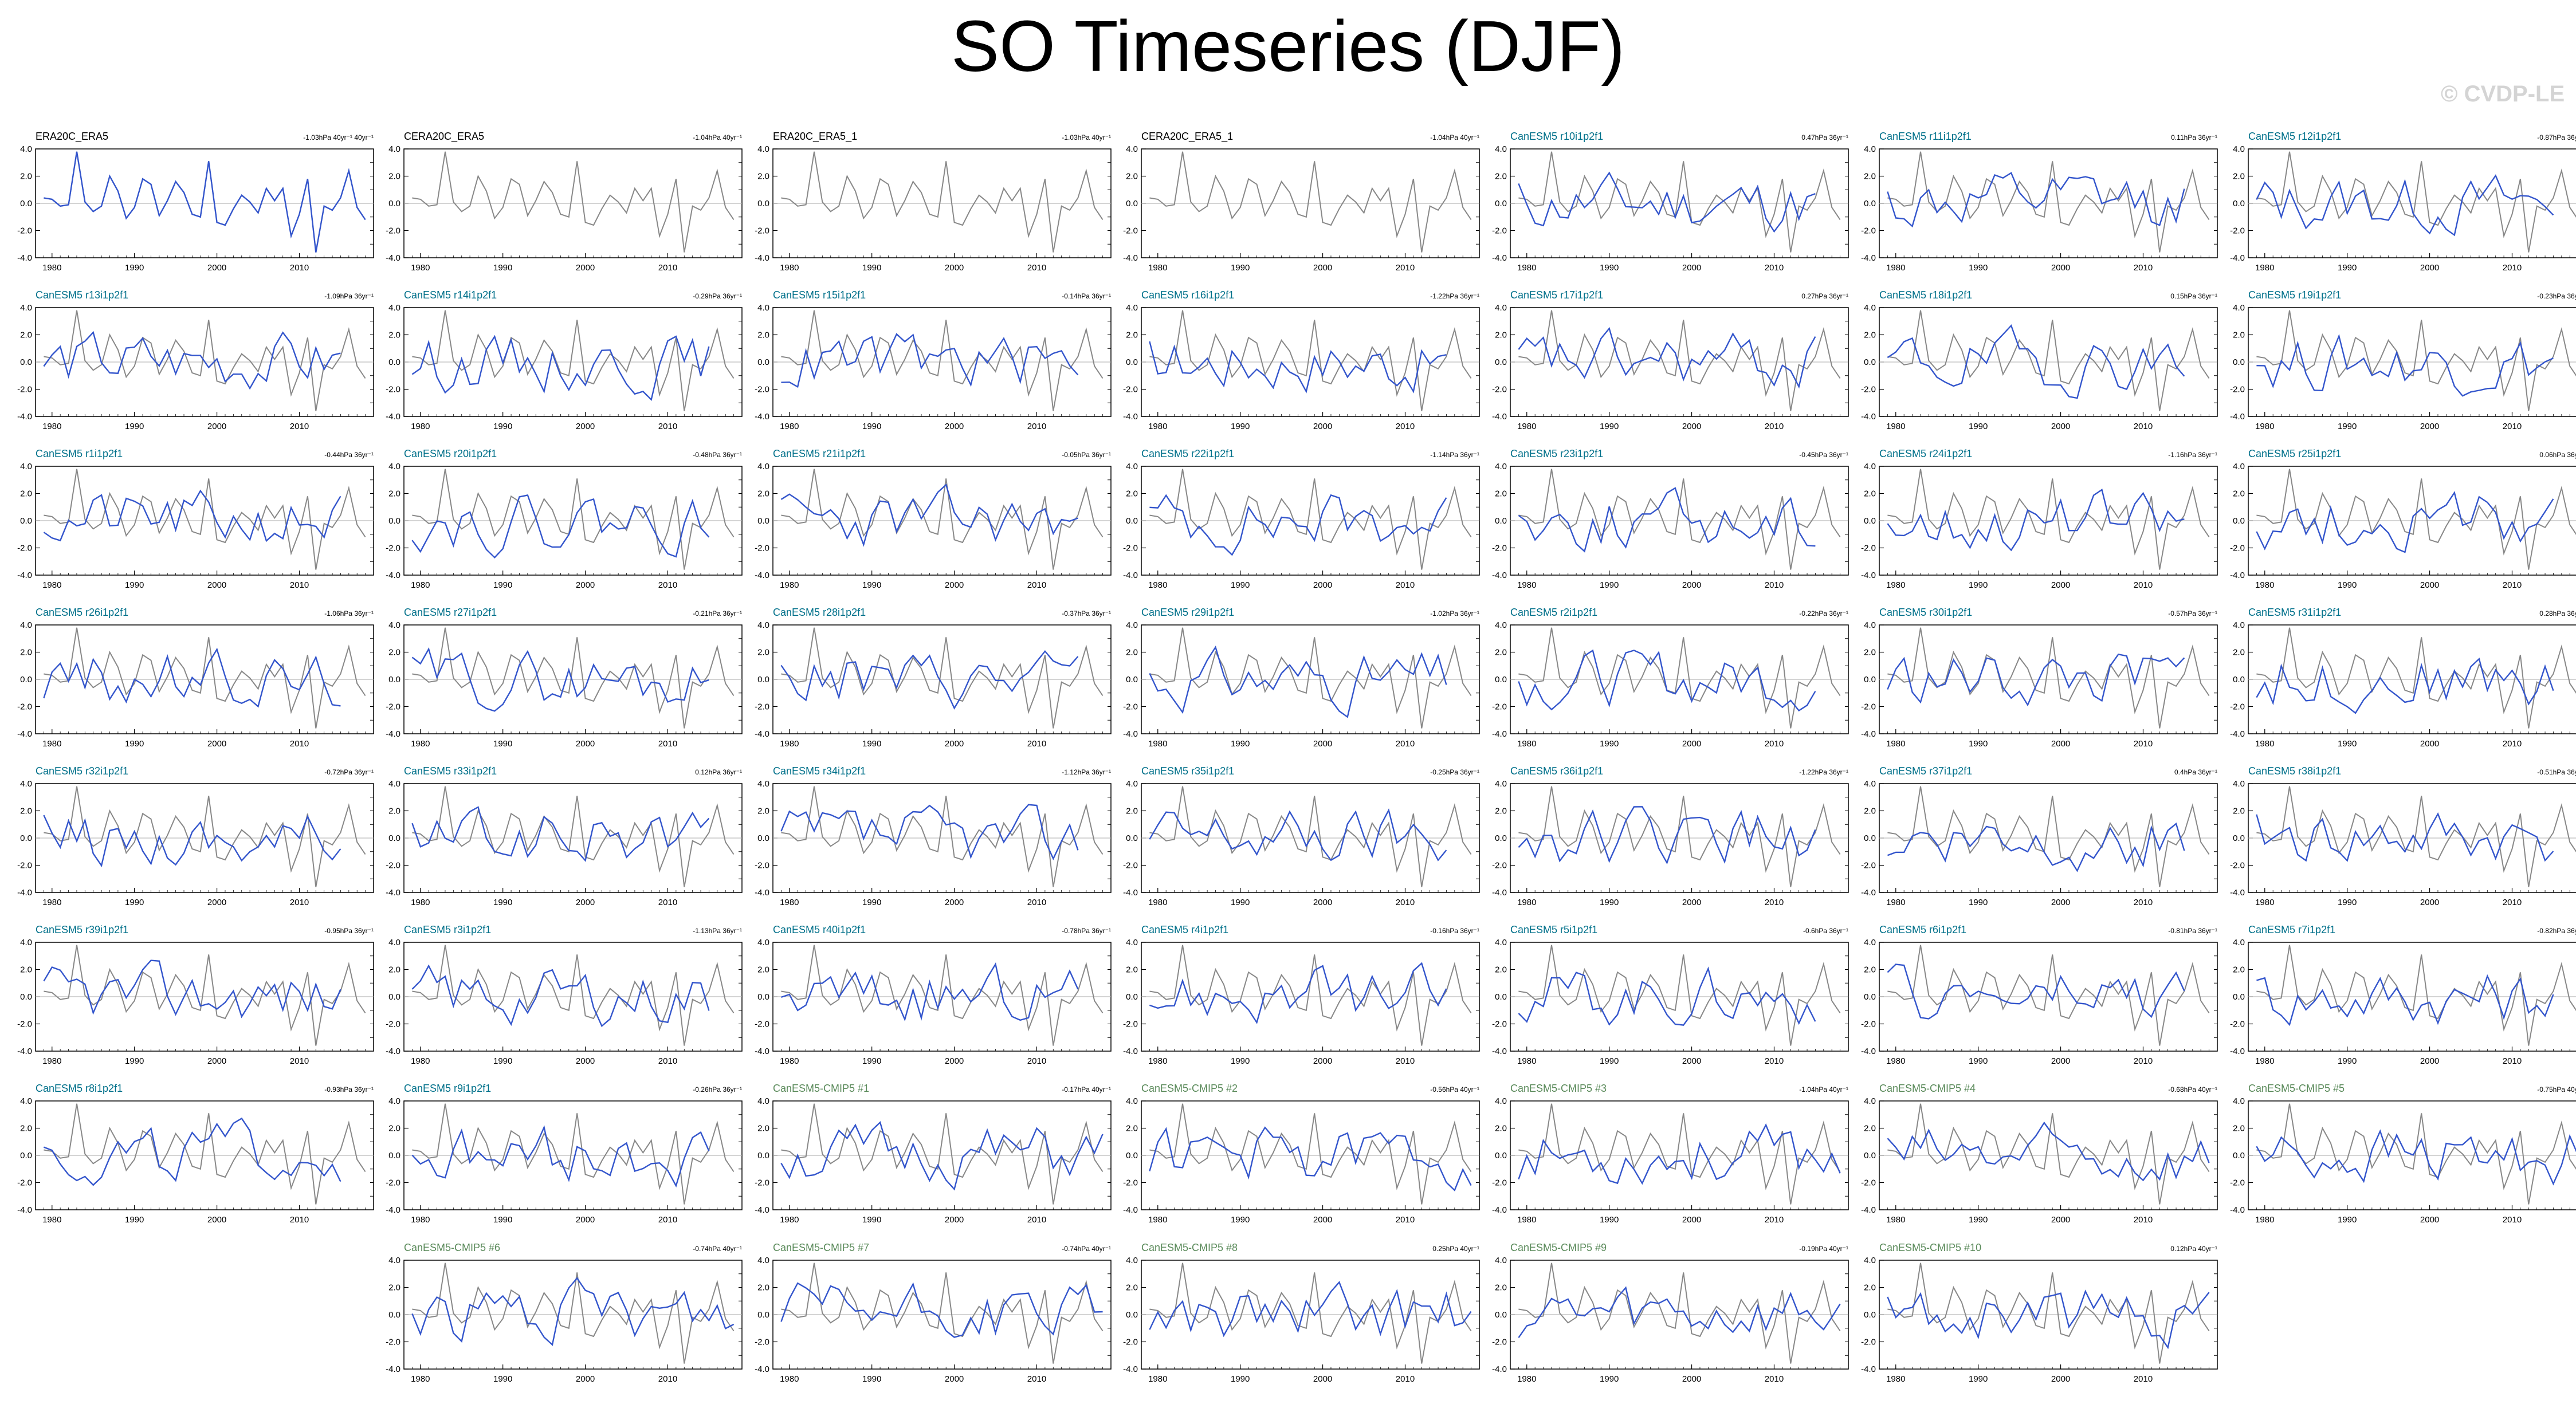 The width and height of the screenshot is (2576, 1412). What do you see at coordinates (1185, 929) in the screenshot?
I see `panel-title: CanESM5 r4i1p2f1` at bounding box center [1185, 929].